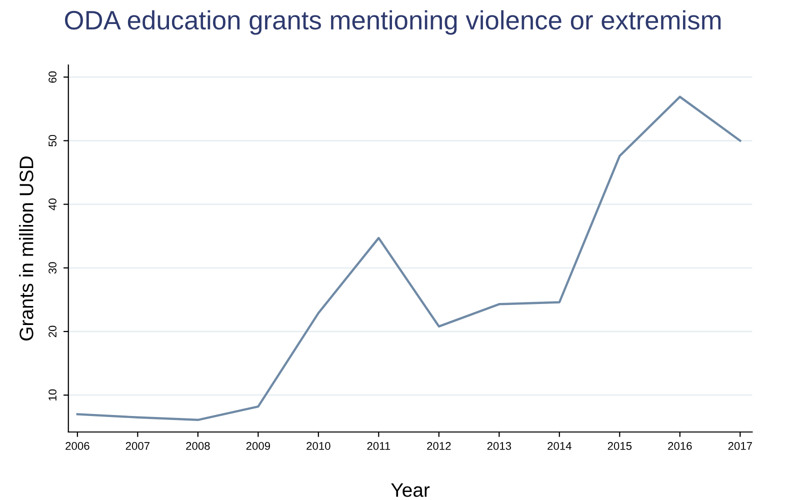 The width and height of the screenshot is (786, 500). What do you see at coordinates (318, 446) in the screenshot?
I see `x-tick-label: 2010` at bounding box center [318, 446].